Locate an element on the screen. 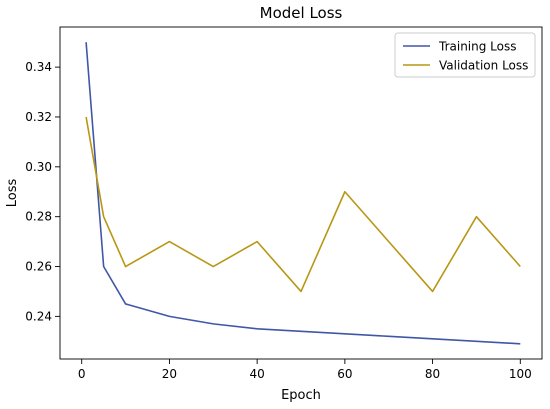  x-tick-label: 80 is located at coordinates (432, 374).